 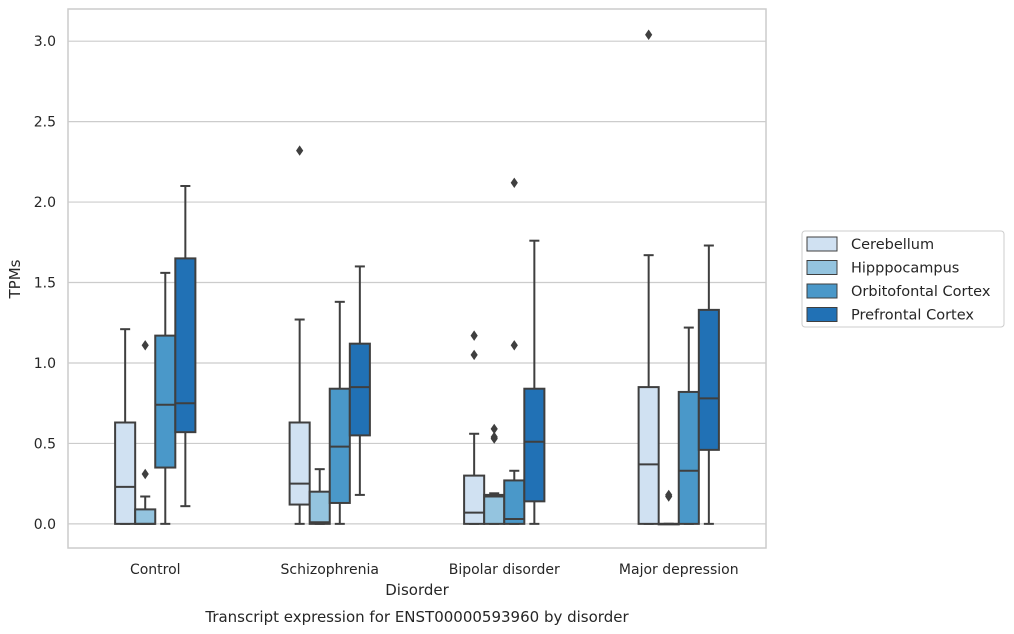 What do you see at coordinates (679, 570) in the screenshot?
I see `x-tick-label: Major depression` at bounding box center [679, 570].